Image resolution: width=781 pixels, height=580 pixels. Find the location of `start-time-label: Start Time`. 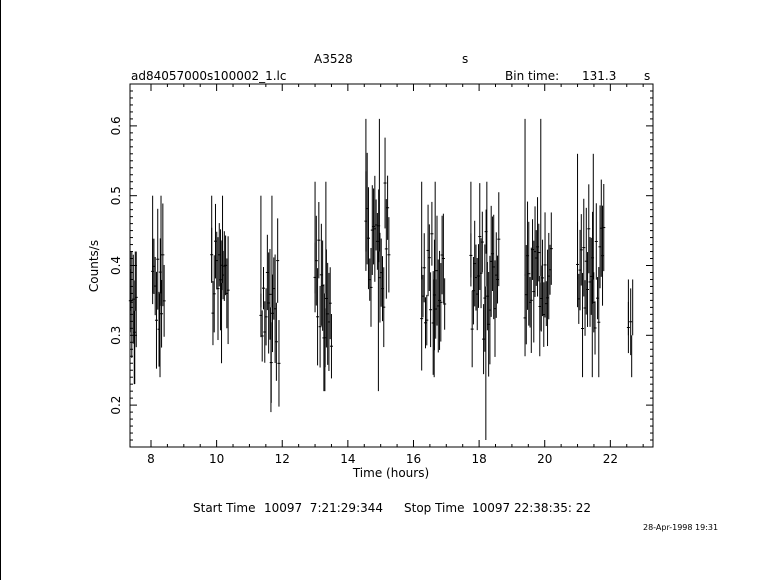

start-time-label: Start Time is located at coordinates (224, 508).